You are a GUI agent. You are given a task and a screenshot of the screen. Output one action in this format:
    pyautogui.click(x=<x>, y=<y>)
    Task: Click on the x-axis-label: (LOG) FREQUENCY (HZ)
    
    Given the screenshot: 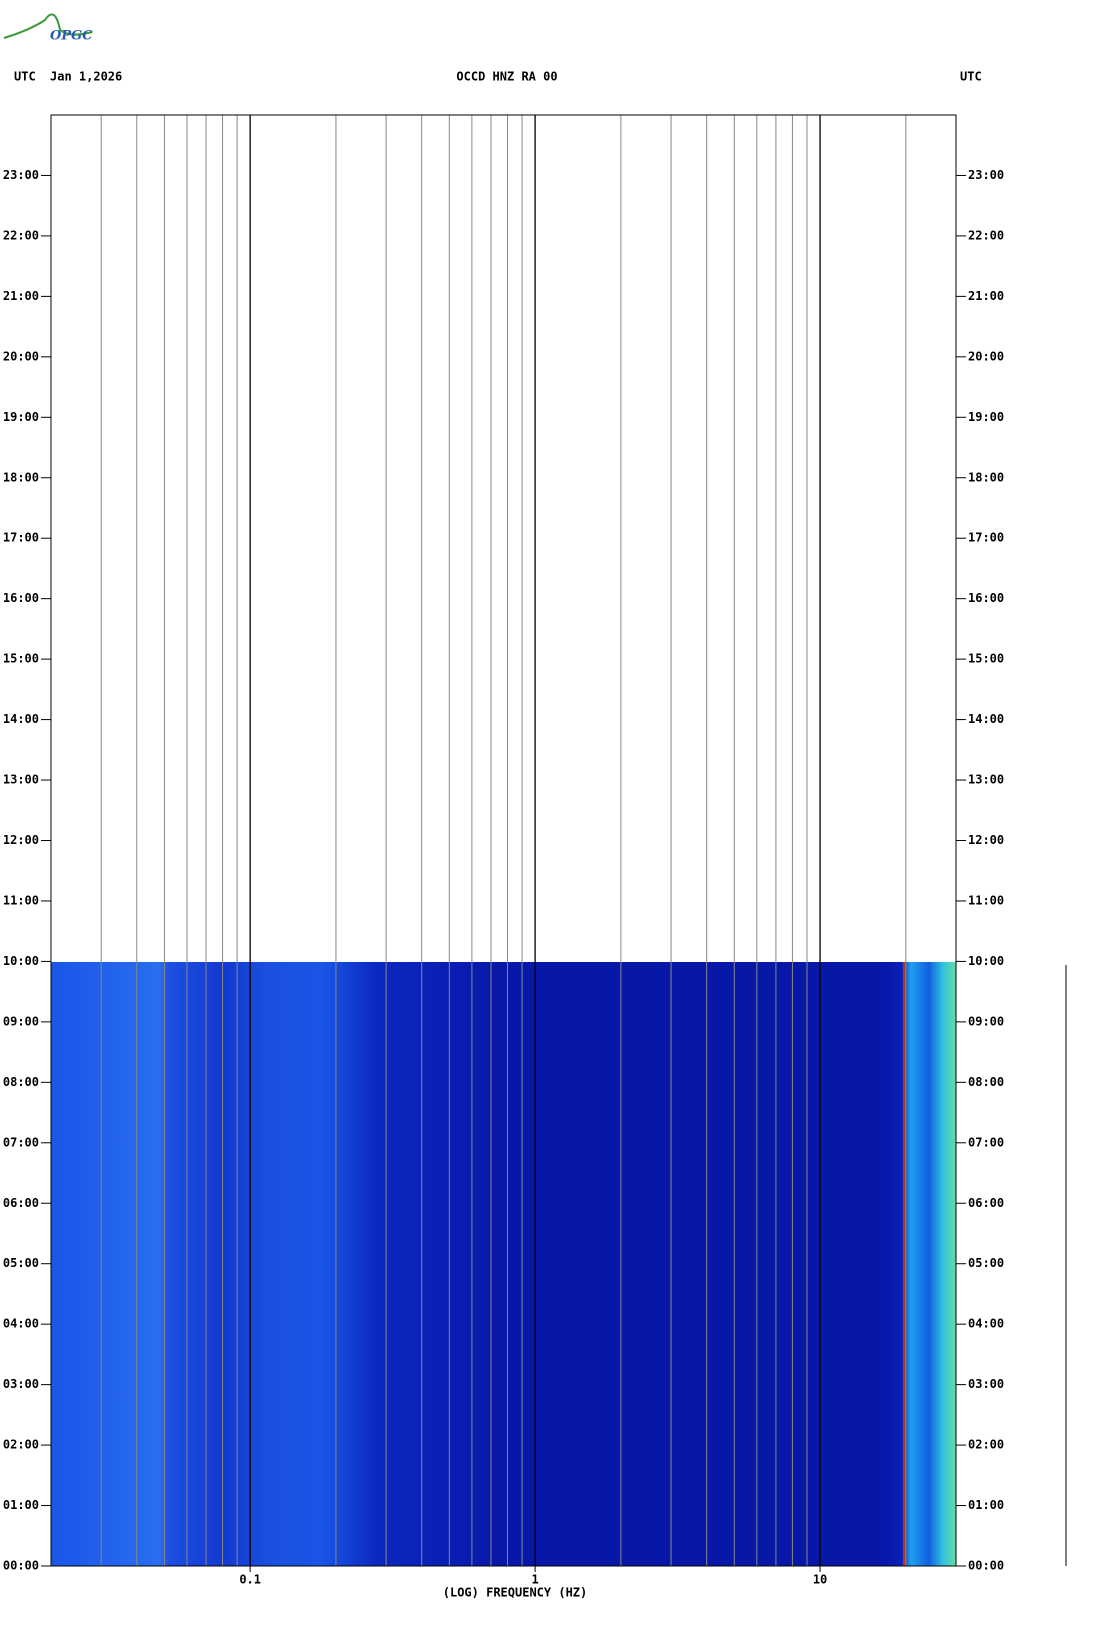 What is the action you would take?
    pyautogui.click(x=515, y=1593)
    